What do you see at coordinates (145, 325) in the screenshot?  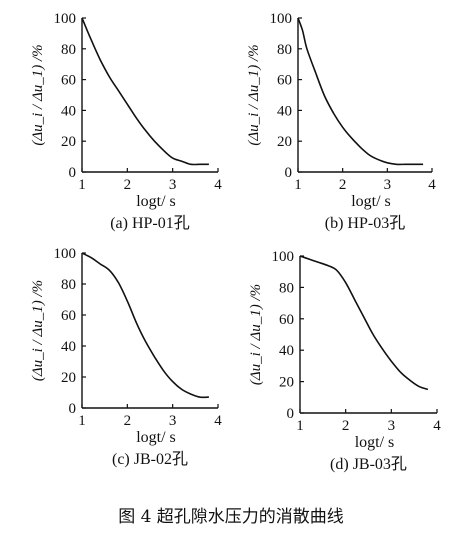 I see `dissipation-curve-c` at bounding box center [145, 325].